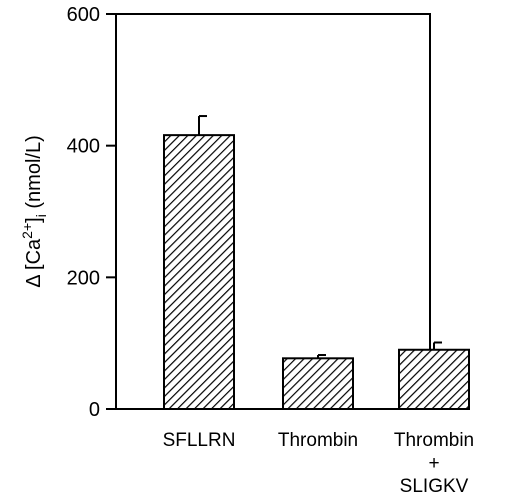 This screenshot has height=499, width=520. What do you see at coordinates (83, 147) in the screenshot?
I see `y-tick-label-400: 400` at bounding box center [83, 147].